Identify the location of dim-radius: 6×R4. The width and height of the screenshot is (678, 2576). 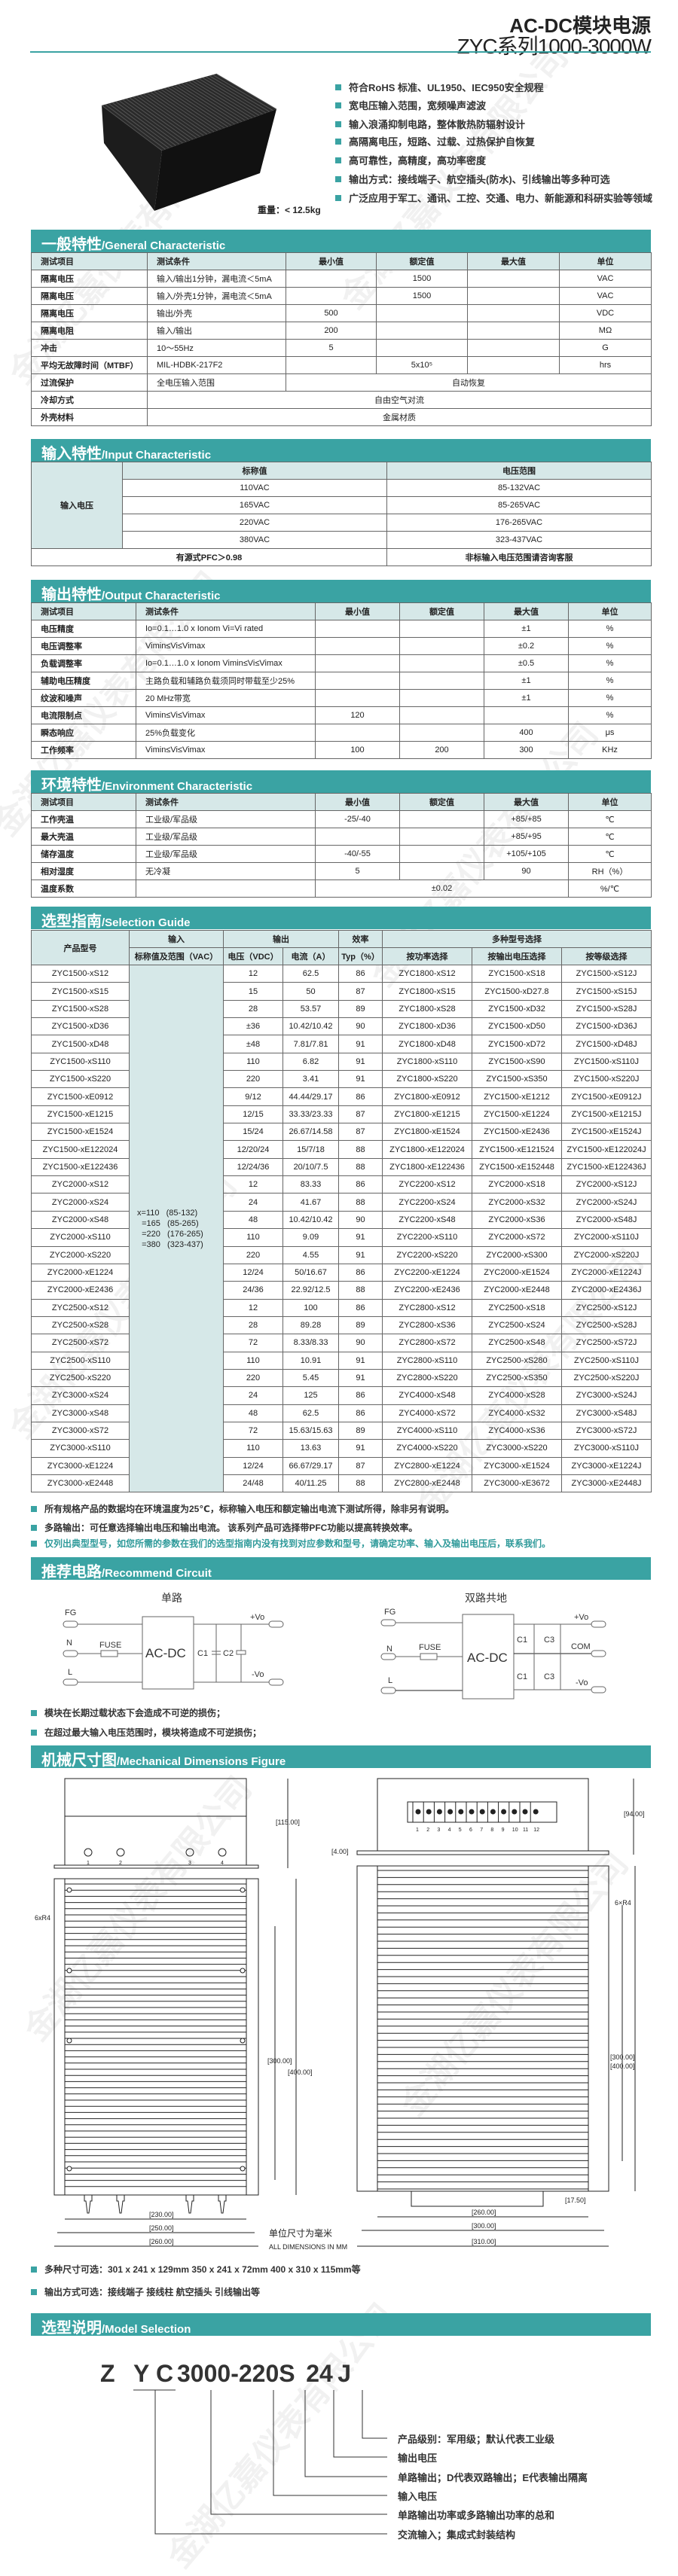
(623, 1903).